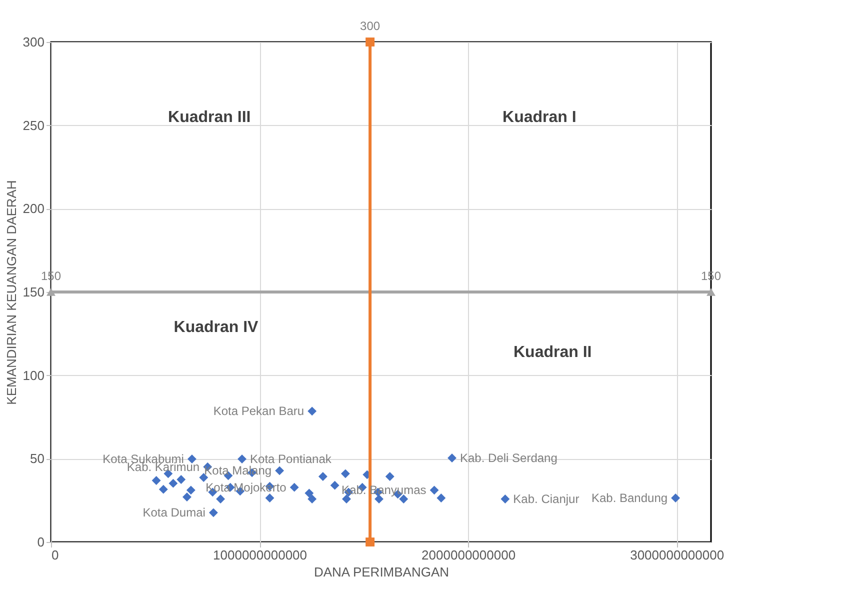 This screenshot has width=847, height=615. Describe the element at coordinates (629, 498) in the screenshot. I see `data-label: Kab. Bandung` at that location.